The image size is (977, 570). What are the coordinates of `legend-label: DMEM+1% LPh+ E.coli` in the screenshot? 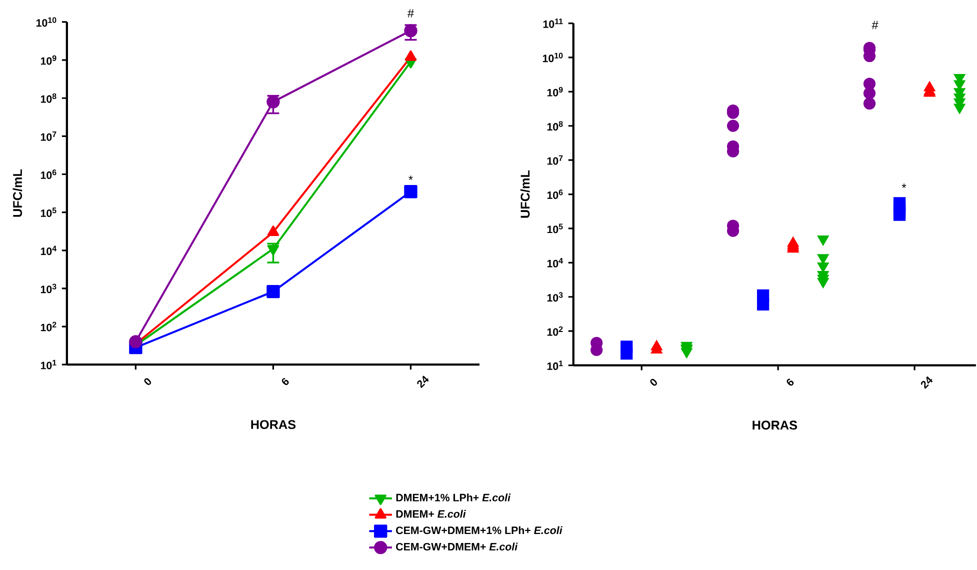 It's located at (453, 497).